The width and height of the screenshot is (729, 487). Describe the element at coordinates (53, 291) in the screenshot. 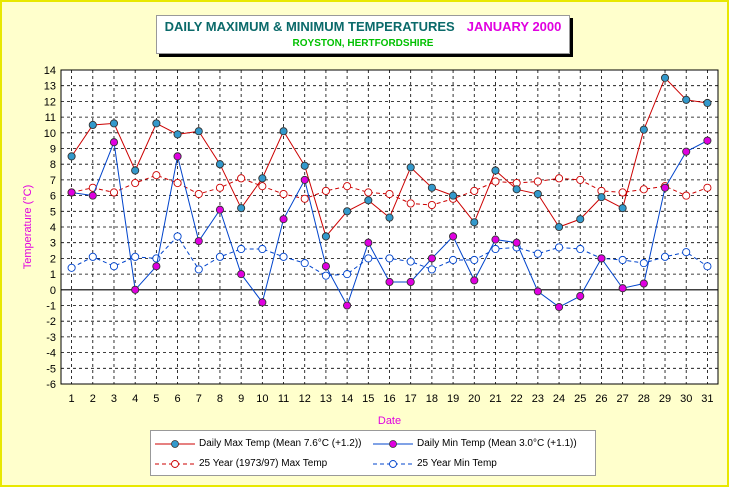

I see `y-tick-label: 0` at that location.